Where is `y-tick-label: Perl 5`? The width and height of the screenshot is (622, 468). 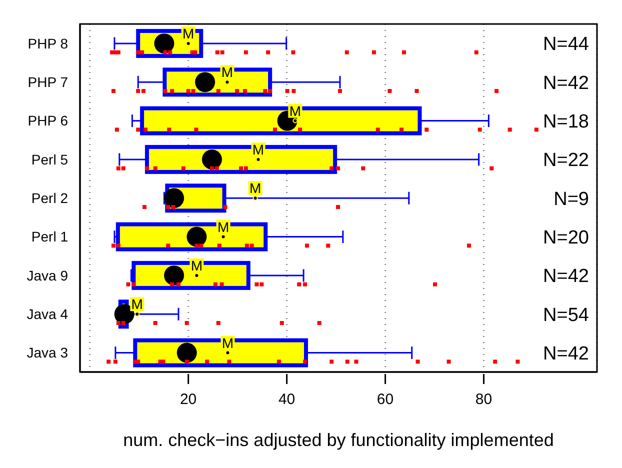
y-tick-label: Perl 5 is located at coordinates (49, 159).